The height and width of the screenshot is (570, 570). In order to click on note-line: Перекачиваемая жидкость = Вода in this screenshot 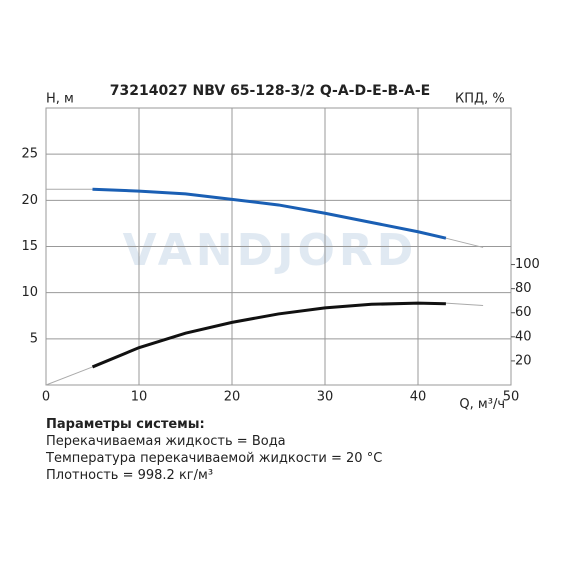, I will do `click(166, 441)`.